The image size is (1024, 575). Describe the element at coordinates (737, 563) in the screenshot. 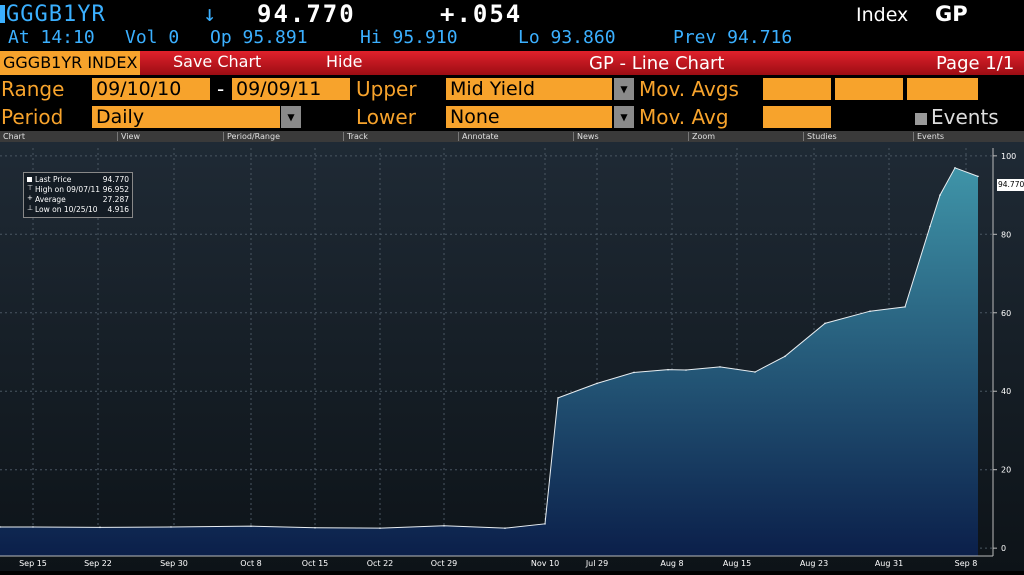

I see `x-tick-label: Aug 15` at that location.